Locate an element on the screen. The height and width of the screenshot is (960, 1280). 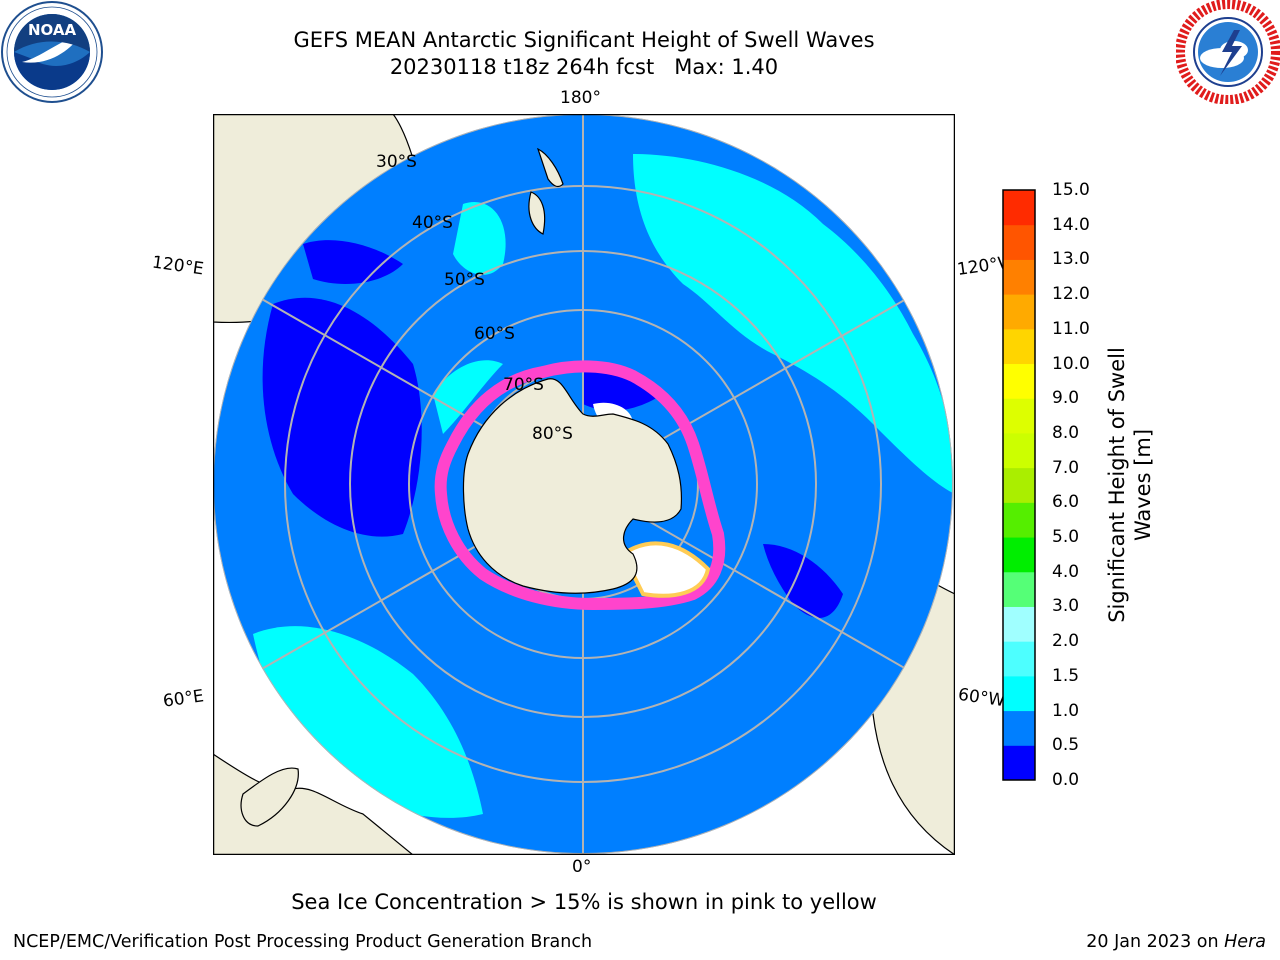
lat-label-30s: 30°S is located at coordinates (396, 162).